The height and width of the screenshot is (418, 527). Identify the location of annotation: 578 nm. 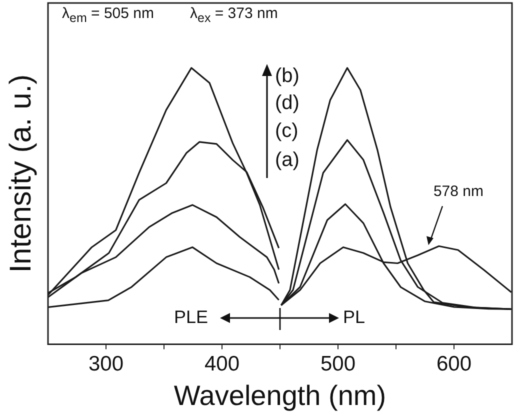
(458, 191).